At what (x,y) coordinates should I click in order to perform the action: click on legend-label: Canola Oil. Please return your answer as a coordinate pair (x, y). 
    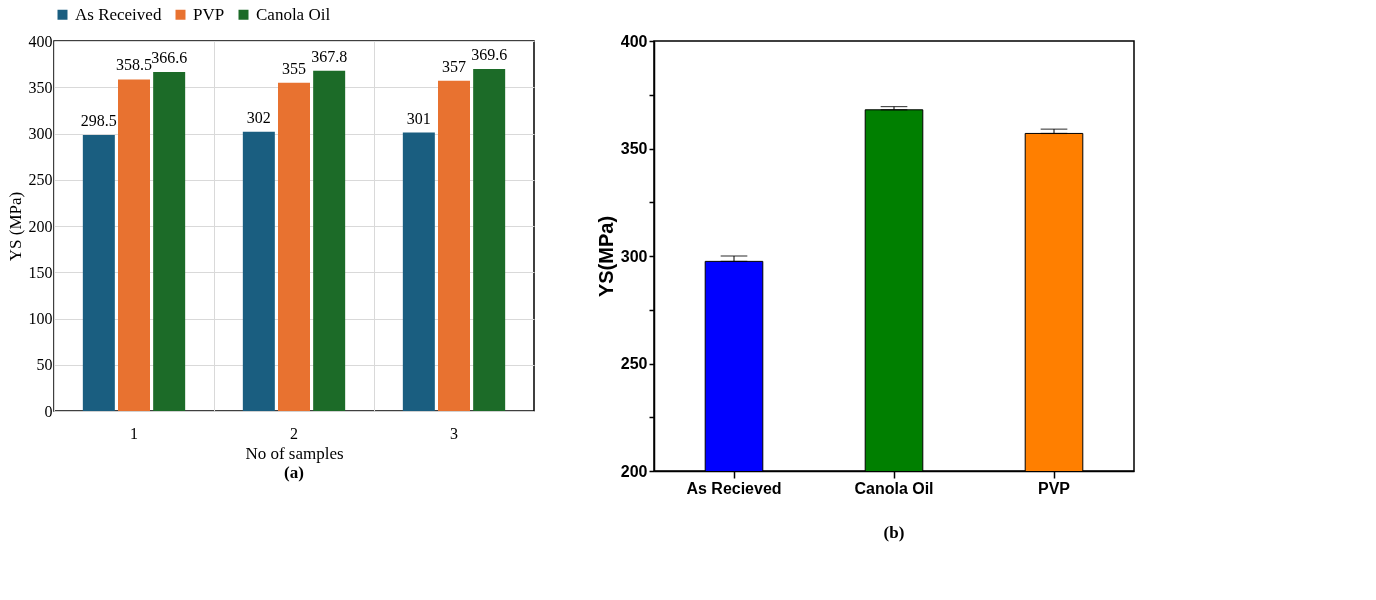
    Looking at the image, I should click on (293, 14).